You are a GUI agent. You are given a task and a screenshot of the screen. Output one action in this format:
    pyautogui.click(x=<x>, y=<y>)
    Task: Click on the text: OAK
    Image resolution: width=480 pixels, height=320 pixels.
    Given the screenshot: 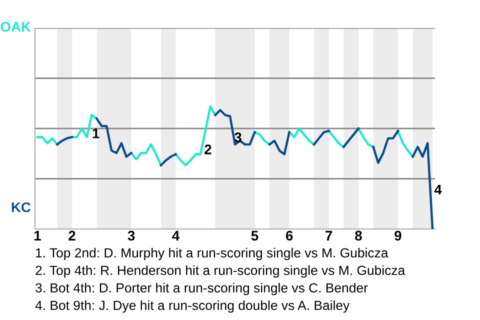 What is the action you would take?
    pyautogui.click(x=15, y=27)
    